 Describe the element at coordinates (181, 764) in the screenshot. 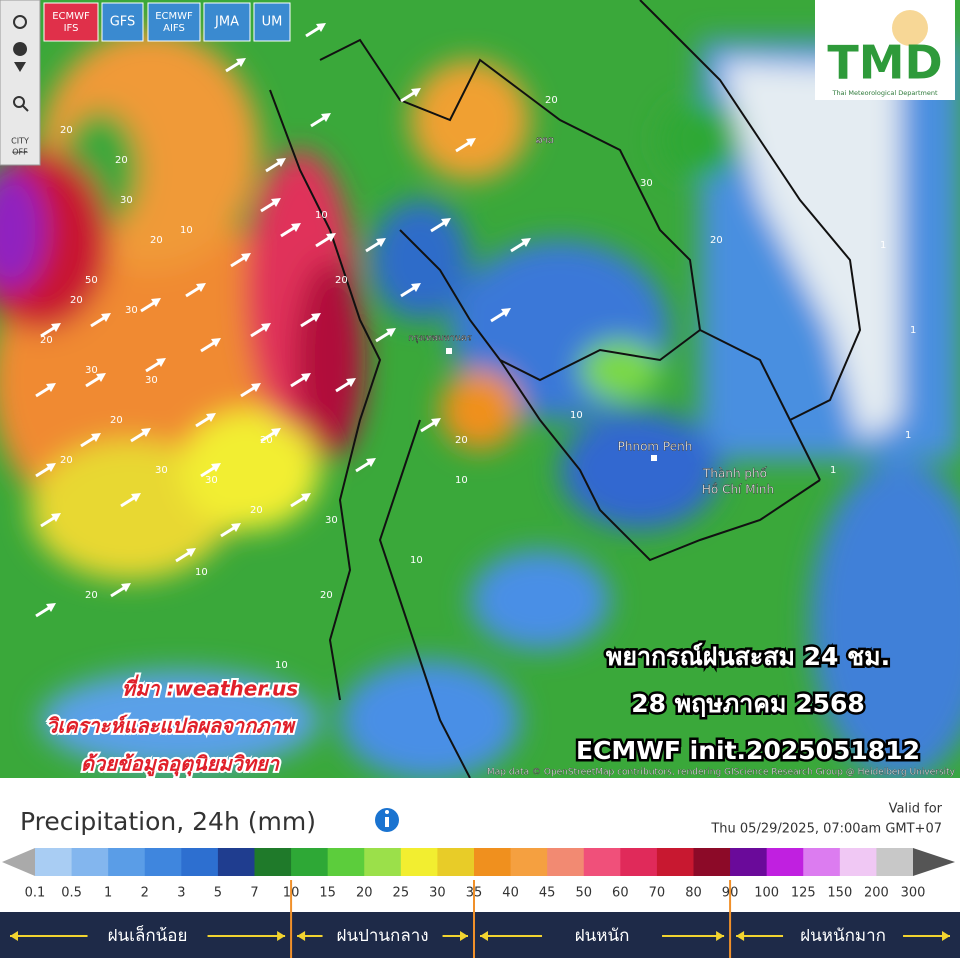

I see `credit-line: ด้วยข้อมูลอุตุนิยมวิทยา` at that location.